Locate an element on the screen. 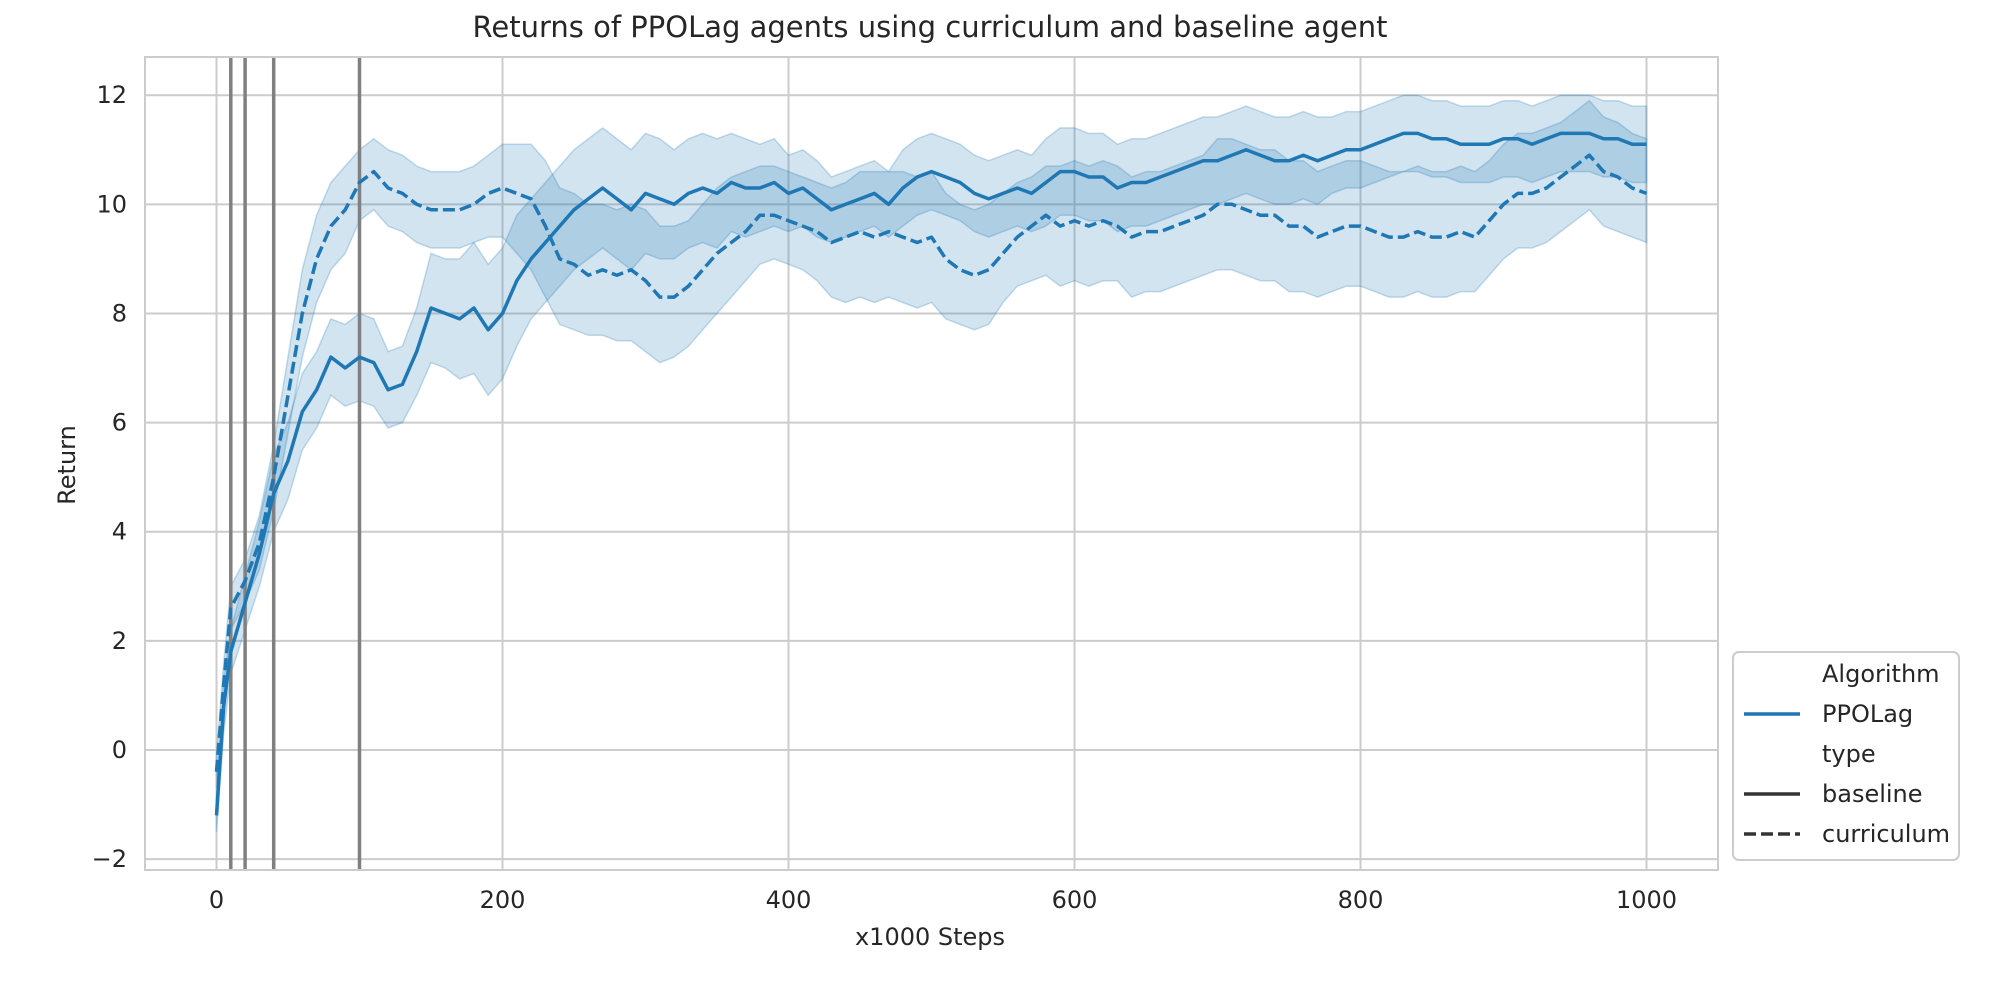 The height and width of the screenshot is (1000, 2000). legend: Algorithm PPOLag type baseline curriculum is located at coordinates (1846, 756).